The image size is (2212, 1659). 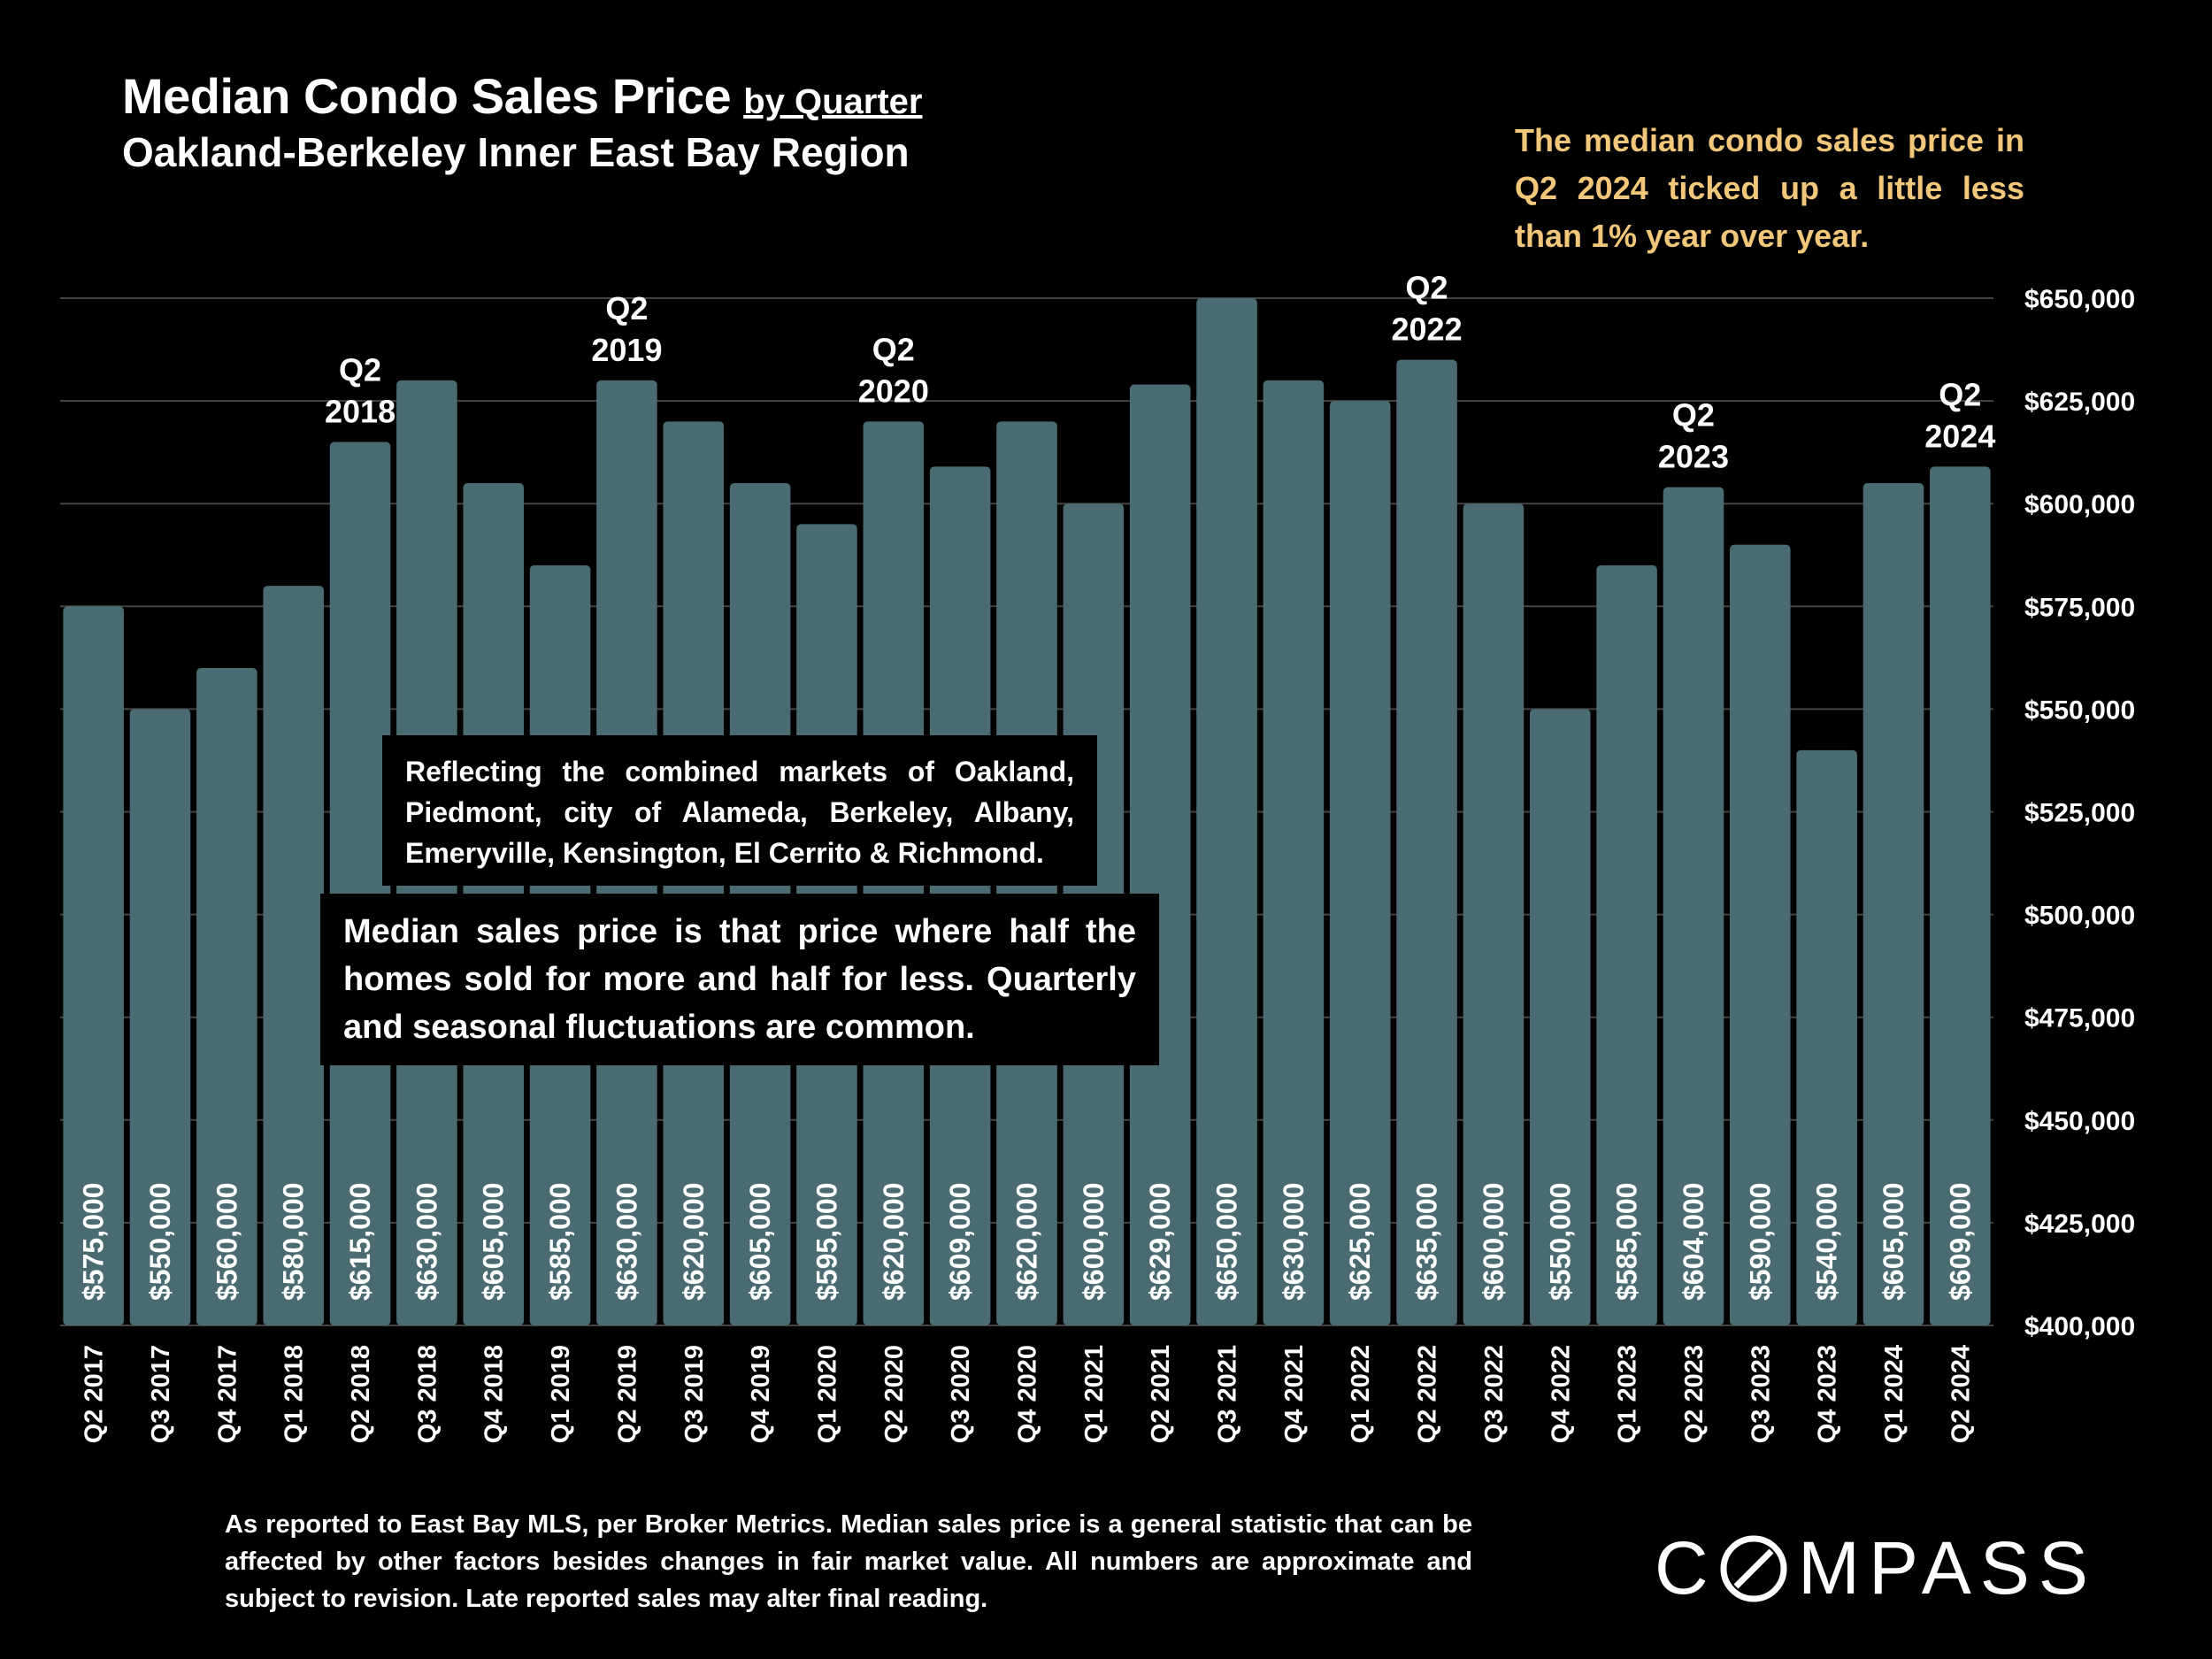 What do you see at coordinates (2079, 504) in the screenshot?
I see `y-tick-label: $600,000` at bounding box center [2079, 504].